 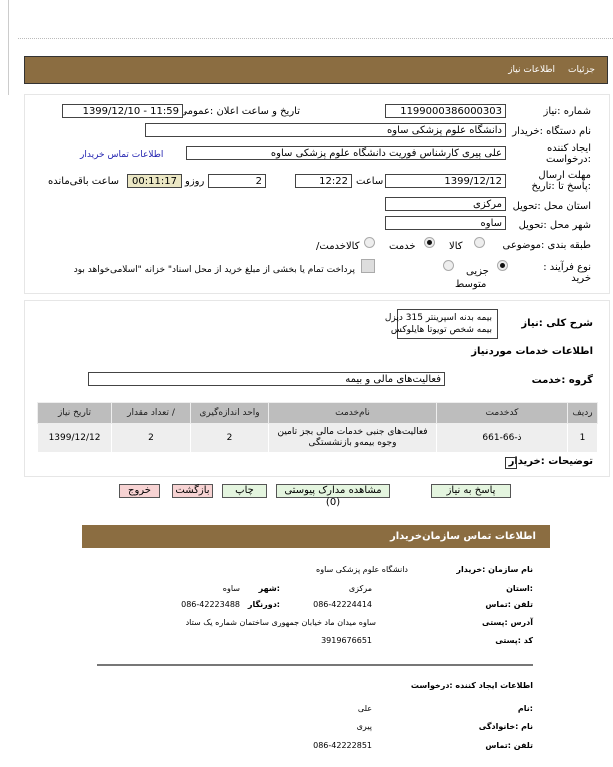 I want to click on radio-medium, so click(x=448, y=265).